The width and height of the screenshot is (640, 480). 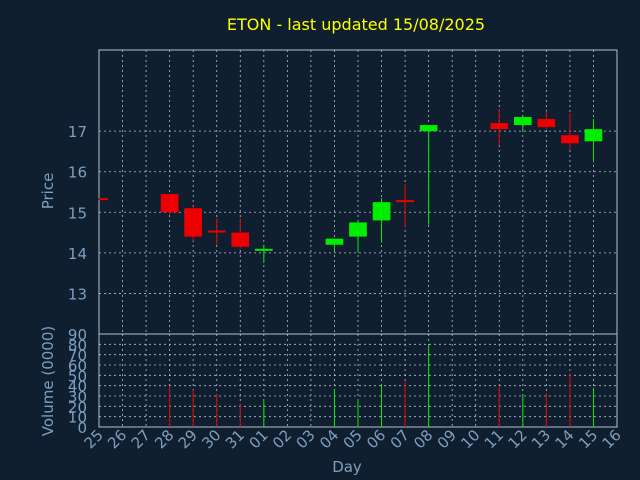 What do you see at coordinates (77, 213) in the screenshot?
I see `price-tick-label: 15` at bounding box center [77, 213].